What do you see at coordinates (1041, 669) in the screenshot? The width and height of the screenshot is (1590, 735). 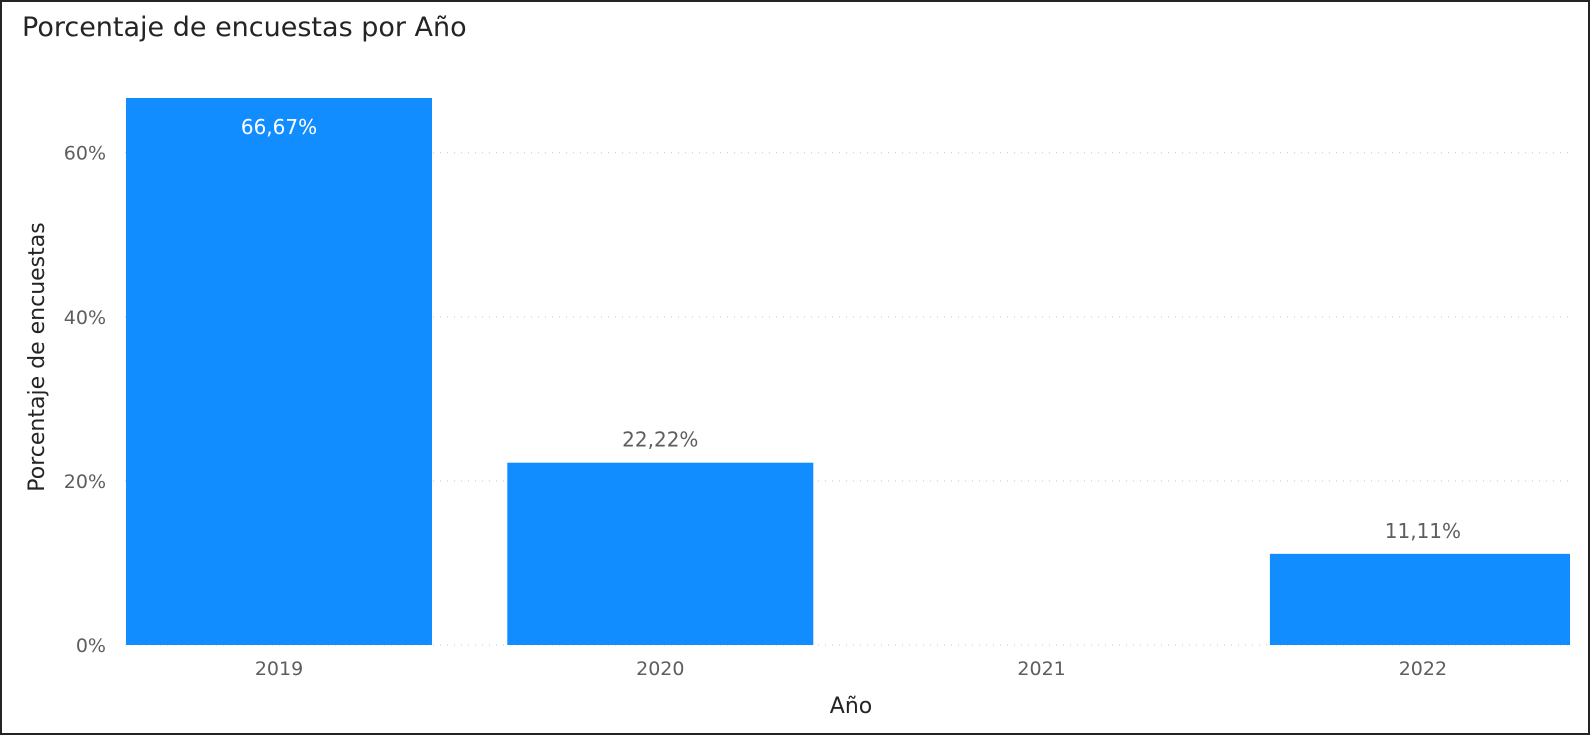 I see `x-tick-label: 2021` at bounding box center [1041, 669].